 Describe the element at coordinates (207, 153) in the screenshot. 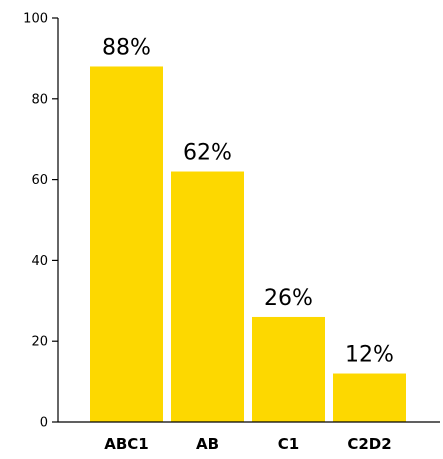

I see `data-label: 62%` at that location.